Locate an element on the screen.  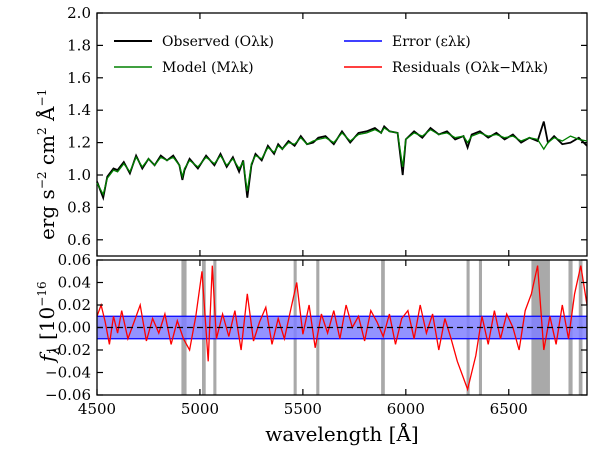
series-line-model is located at coordinates (342, 162).